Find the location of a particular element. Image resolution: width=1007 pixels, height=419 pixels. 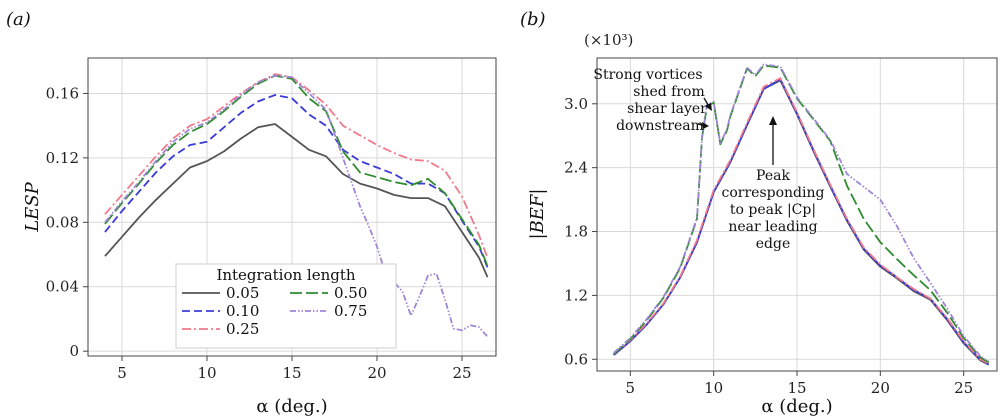

panel-b-ylabel: |BEF| is located at coordinates (537, 214).